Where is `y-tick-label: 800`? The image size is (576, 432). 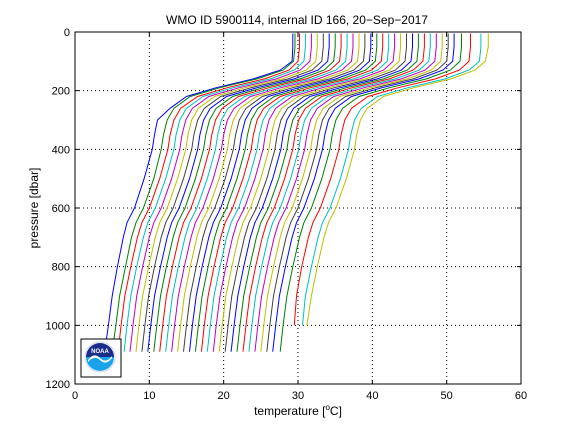
y-tick-label: 800 is located at coordinates (61, 268).